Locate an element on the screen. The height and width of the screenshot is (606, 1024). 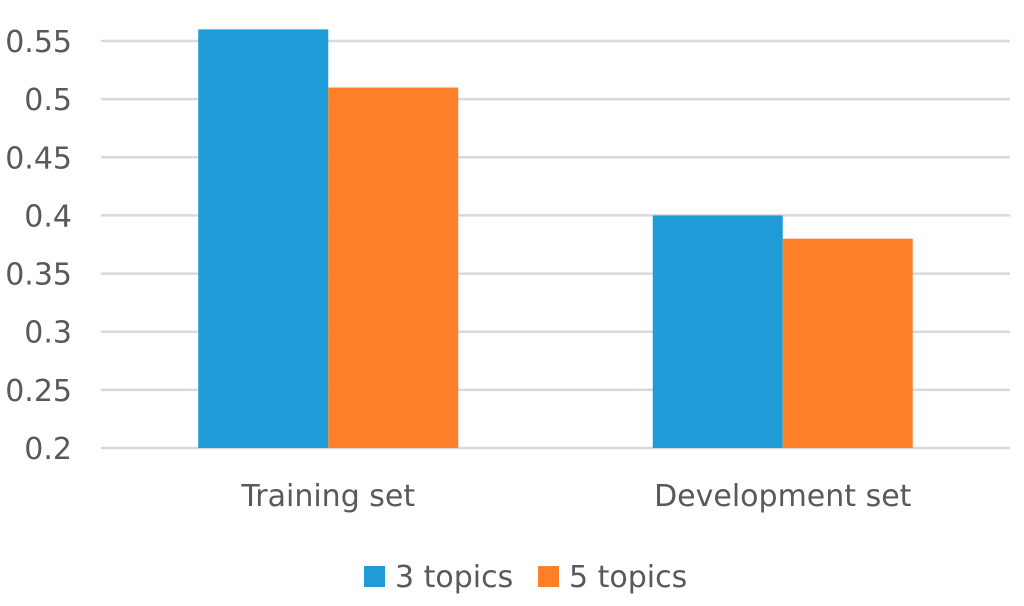
y-tick-label: 0.55 is located at coordinates (38, 42).